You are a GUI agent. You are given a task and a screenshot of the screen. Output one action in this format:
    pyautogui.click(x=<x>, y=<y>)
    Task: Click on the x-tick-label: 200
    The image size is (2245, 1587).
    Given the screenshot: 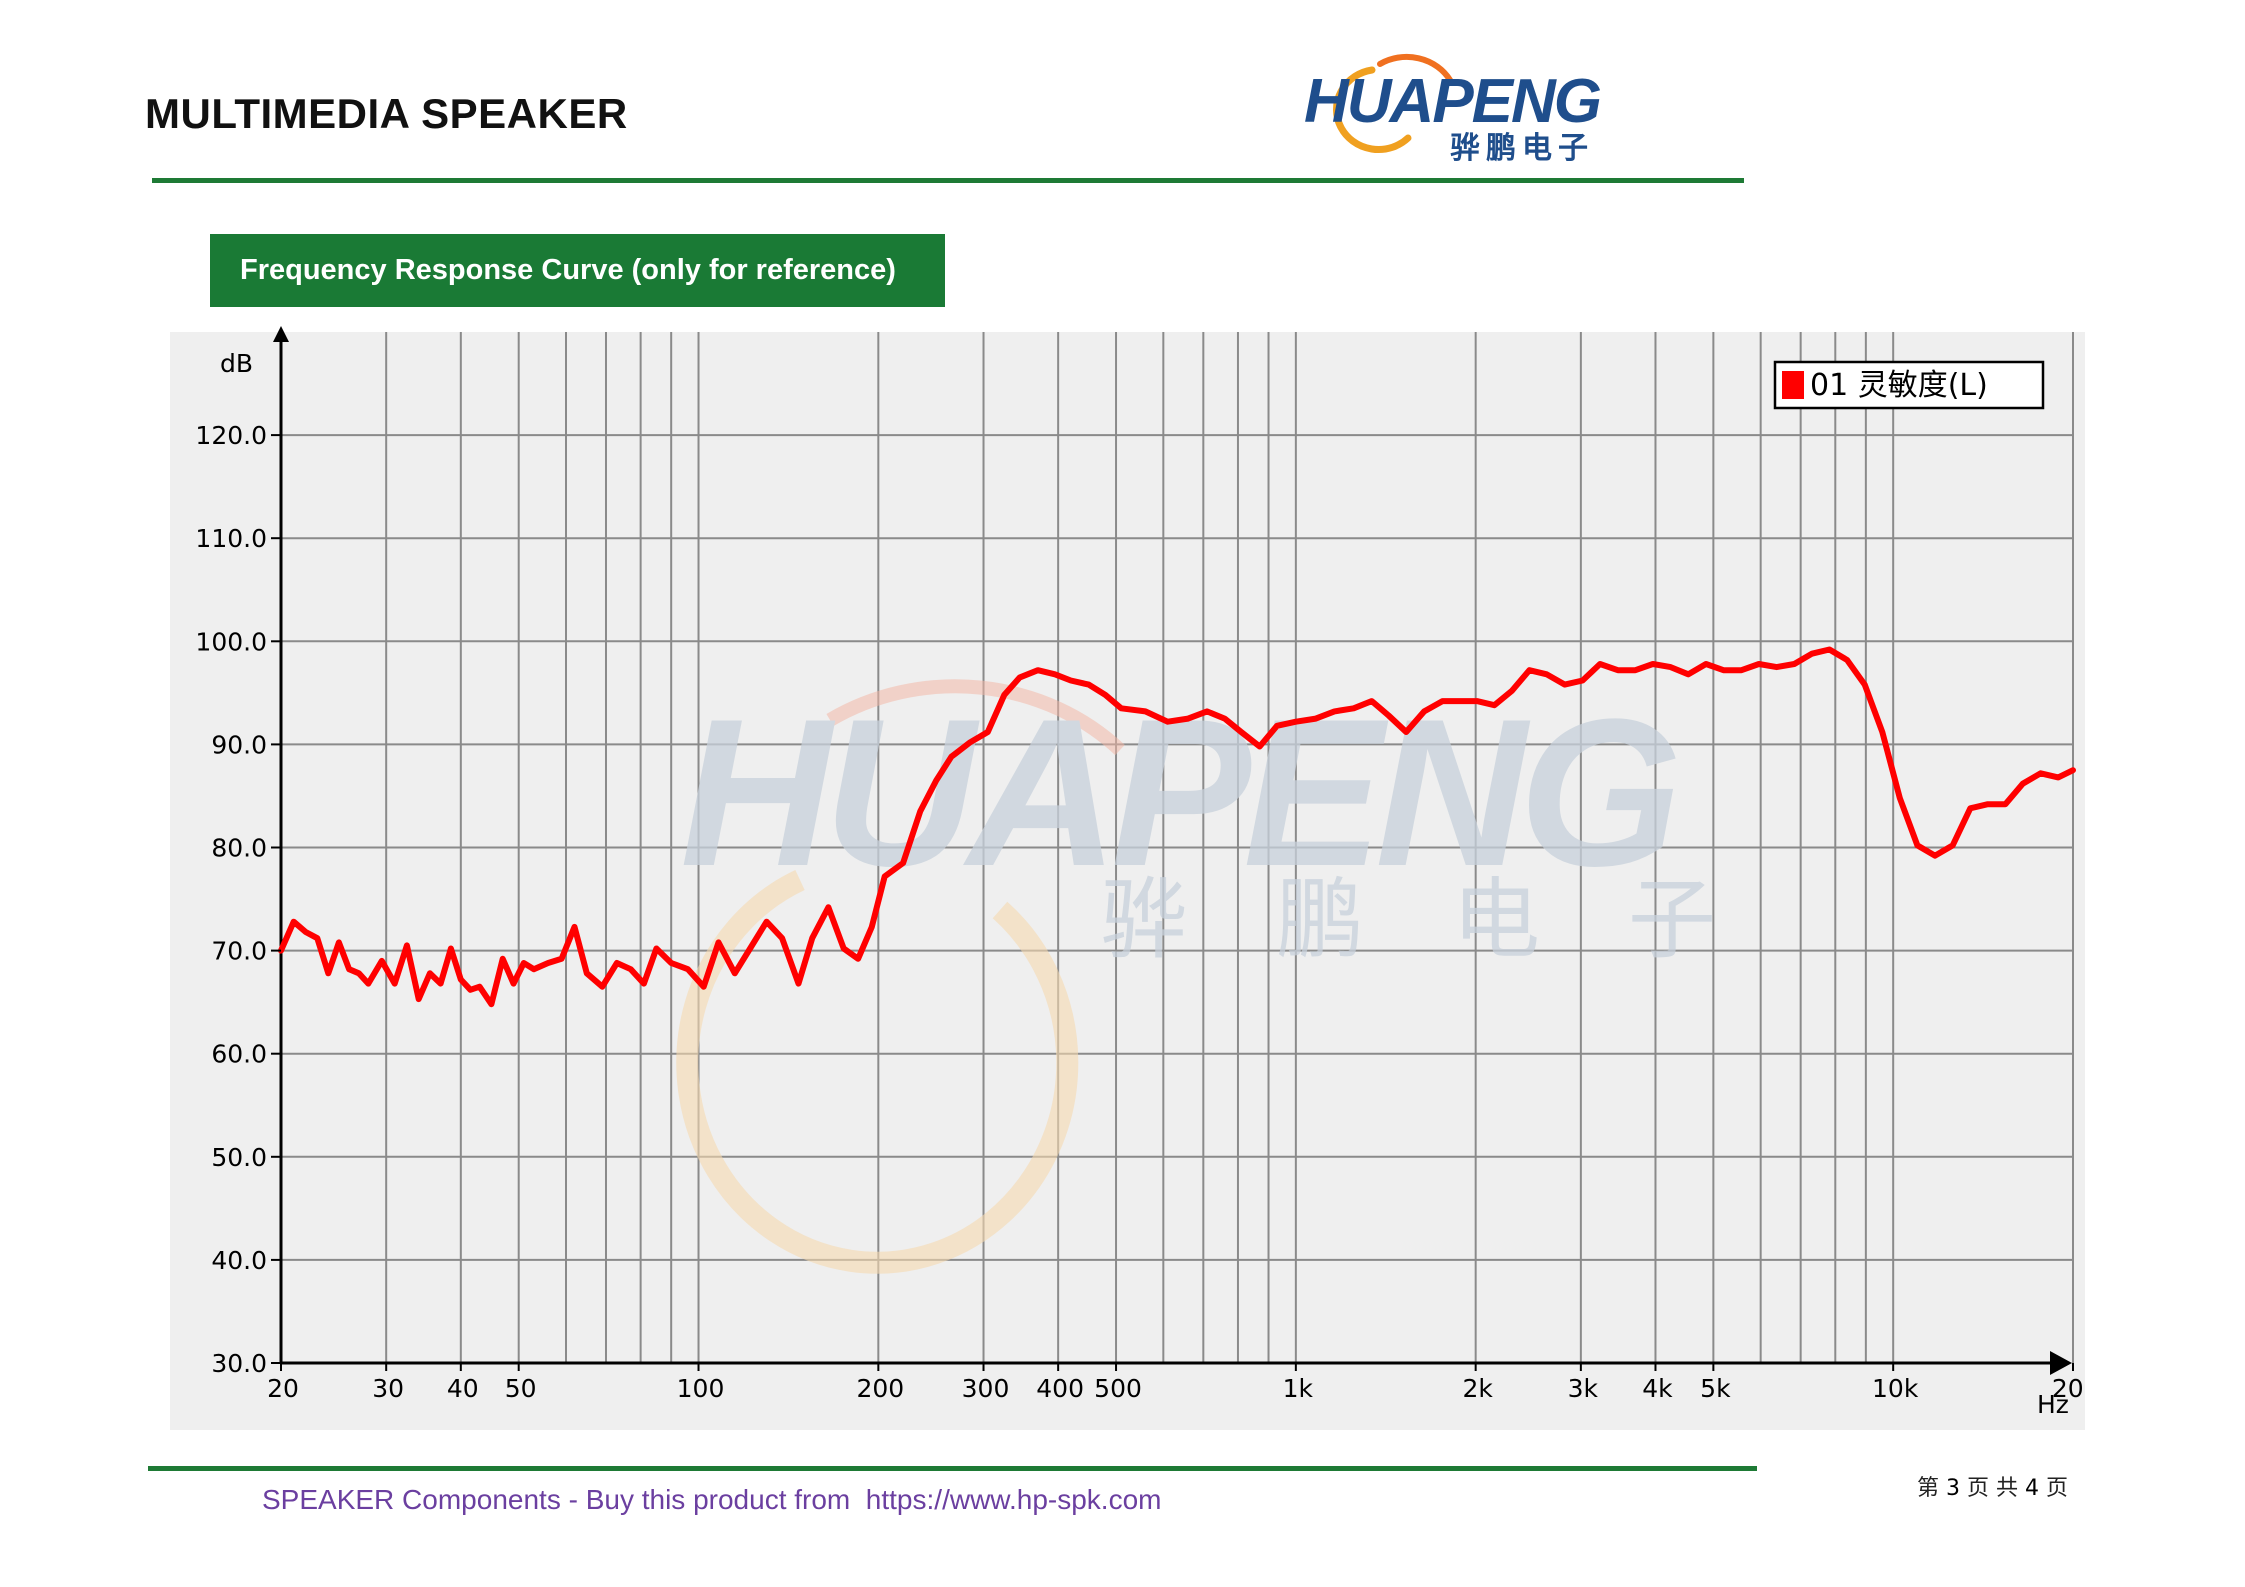 What is the action you would take?
    pyautogui.click(x=880, y=1388)
    